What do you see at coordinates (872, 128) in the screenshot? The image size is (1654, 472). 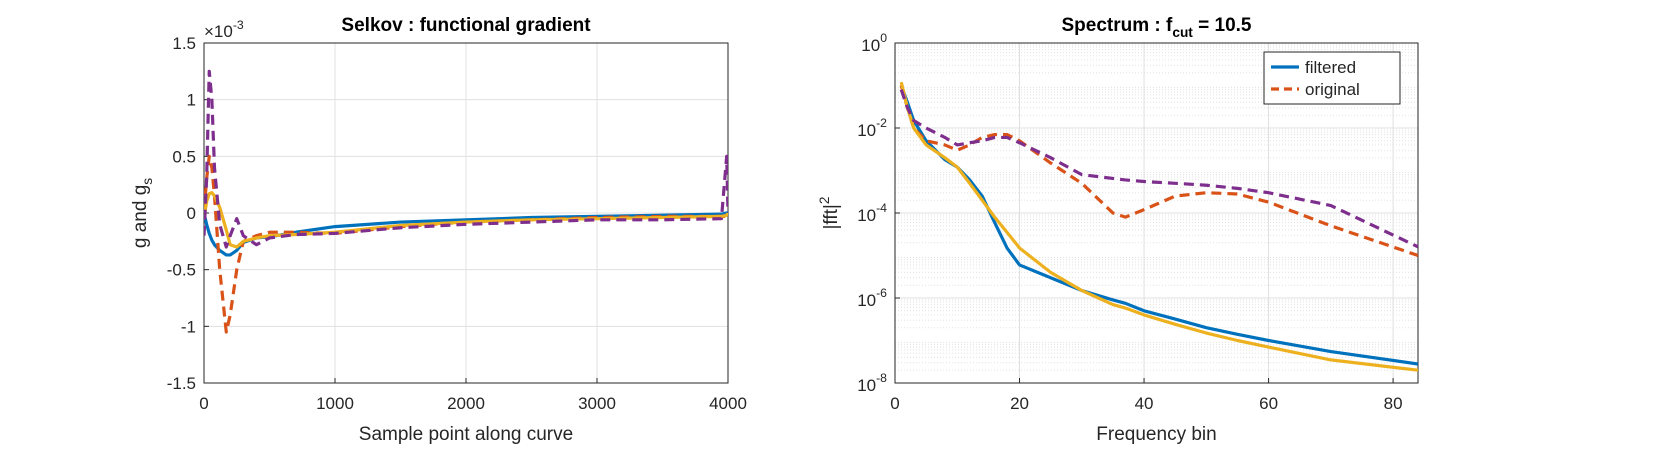 I see `y-tick-label: 10⁻²` at bounding box center [872, 128].